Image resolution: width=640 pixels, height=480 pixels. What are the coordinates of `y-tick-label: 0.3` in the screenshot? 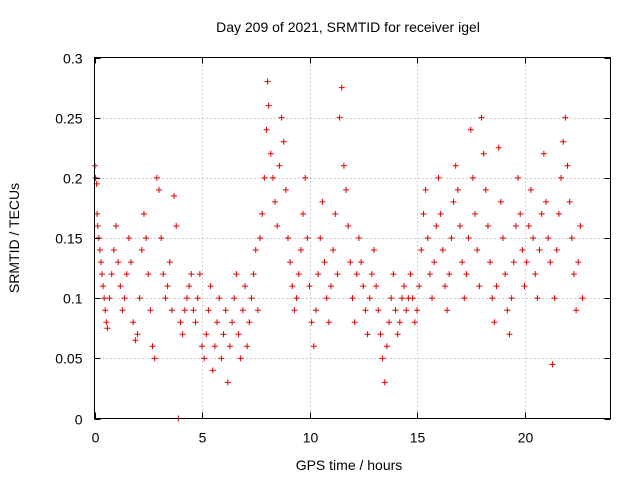 It's located at (73, 59).